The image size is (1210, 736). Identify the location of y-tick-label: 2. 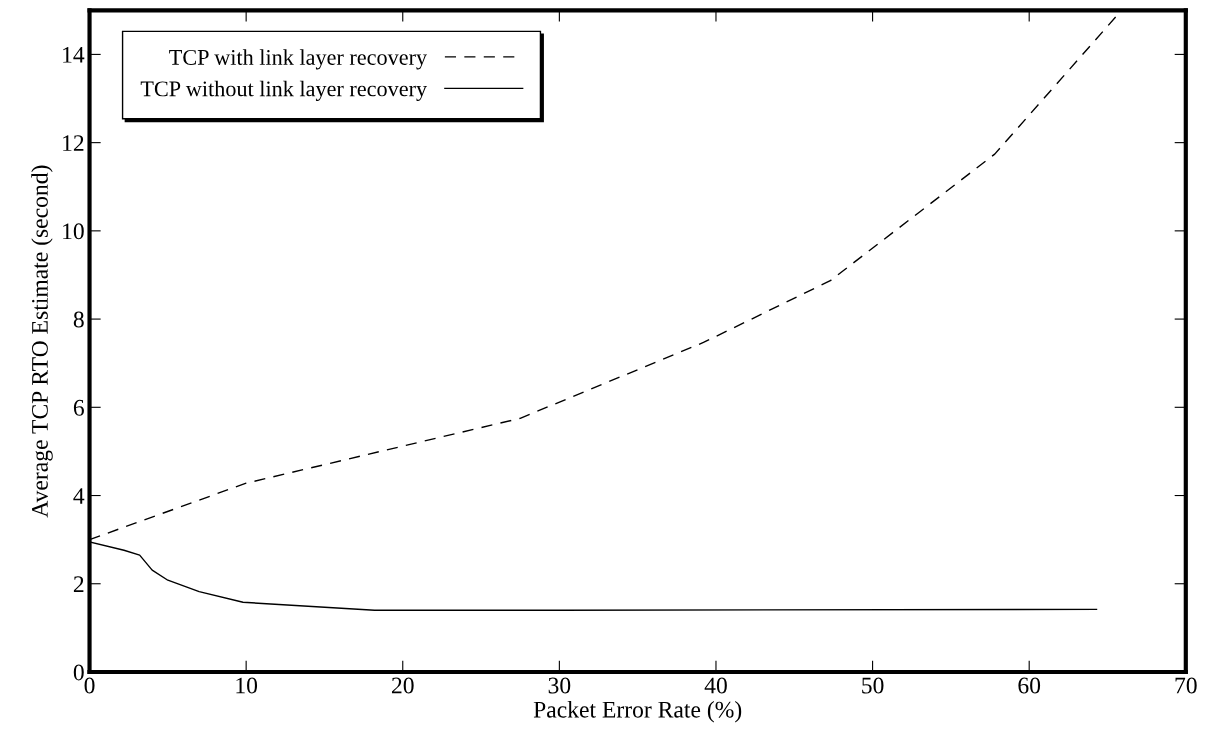
(78, 584).